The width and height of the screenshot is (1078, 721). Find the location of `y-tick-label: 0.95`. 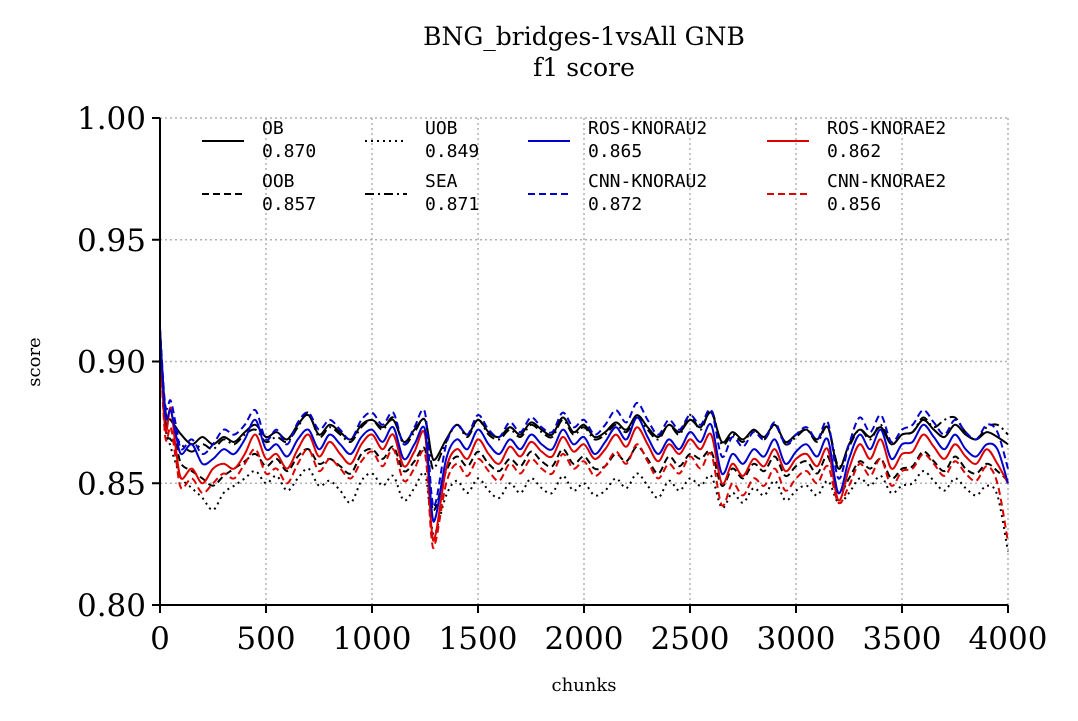

y-tick-label: 0.95 is located at coordinates (111, 241).